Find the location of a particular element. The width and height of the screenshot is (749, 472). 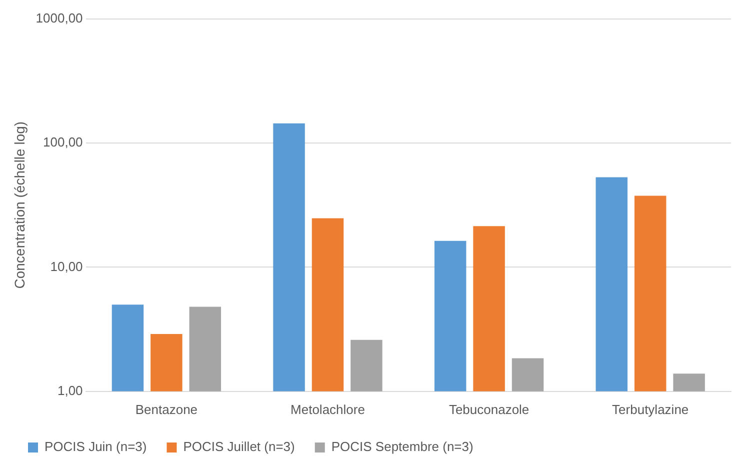

y-tick-label: 10,00 is located at coordinates (66, 266).